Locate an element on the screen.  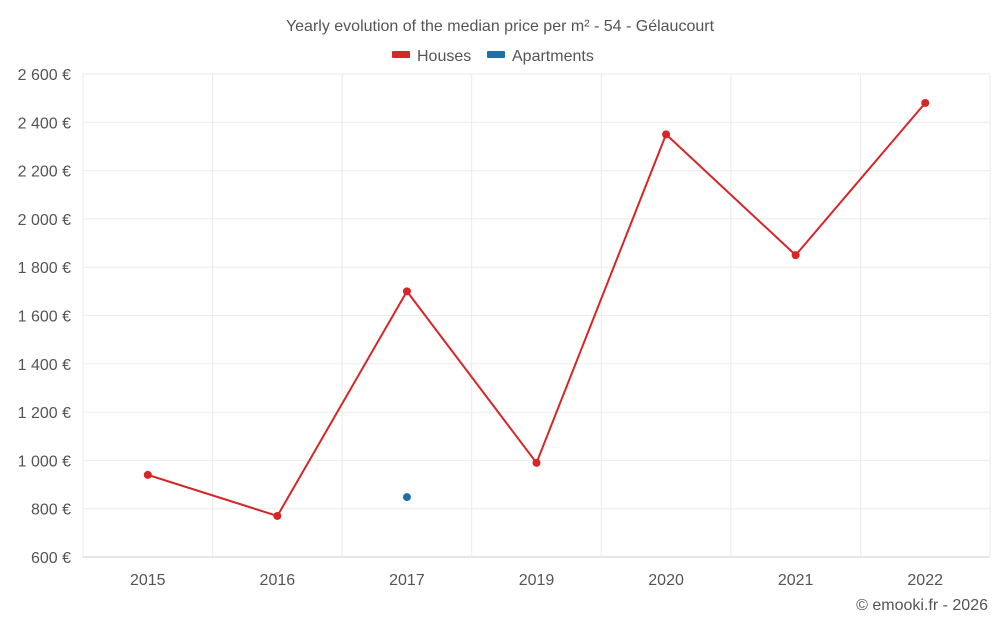
y-tick-label: 2 200 € is located at coordinates (44, 172).